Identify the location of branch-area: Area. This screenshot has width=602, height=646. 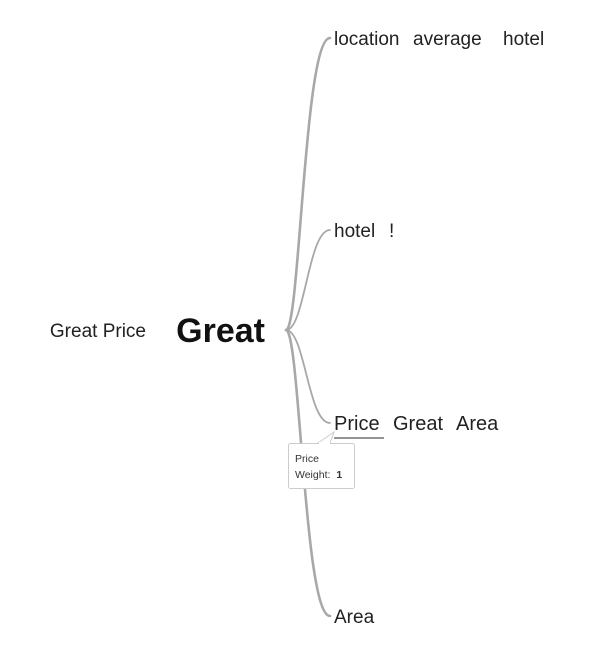
(354, 617).